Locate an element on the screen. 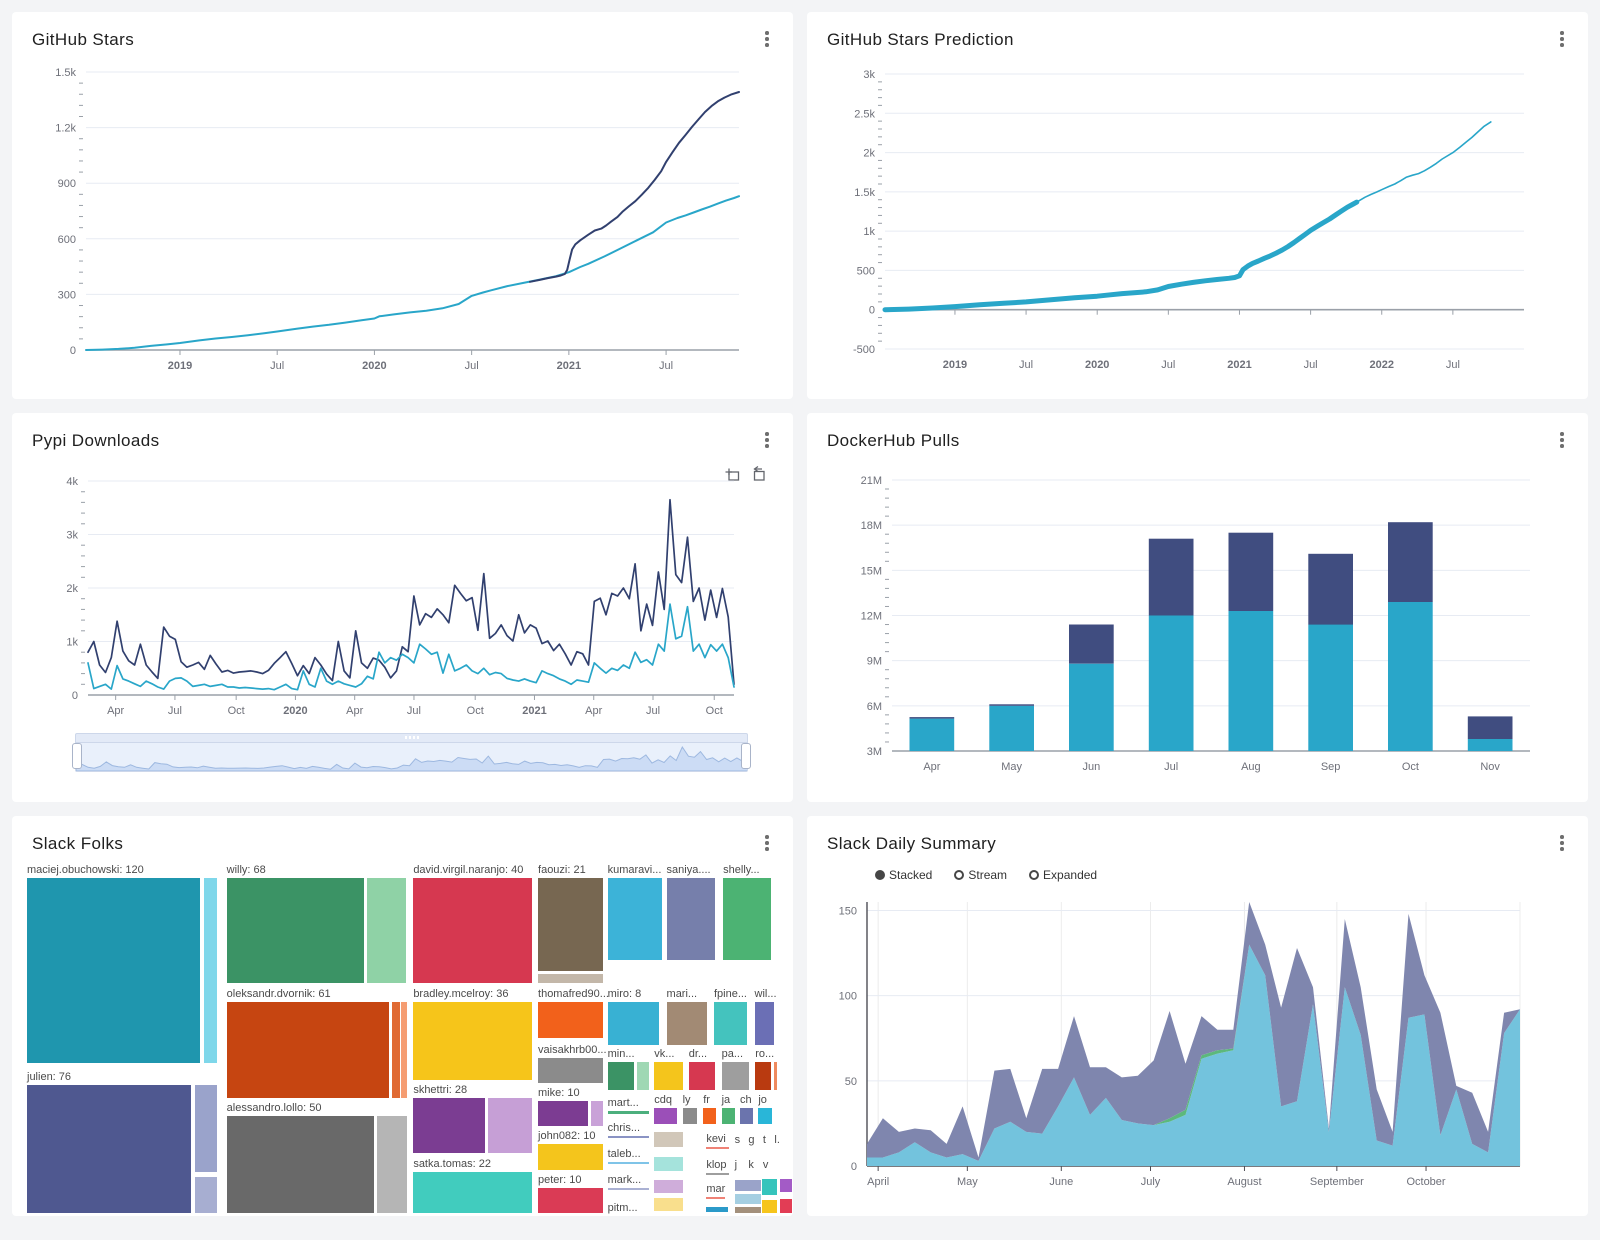 The image size is (1600, 1240). restore-icon is located at coordinates (758, 473).